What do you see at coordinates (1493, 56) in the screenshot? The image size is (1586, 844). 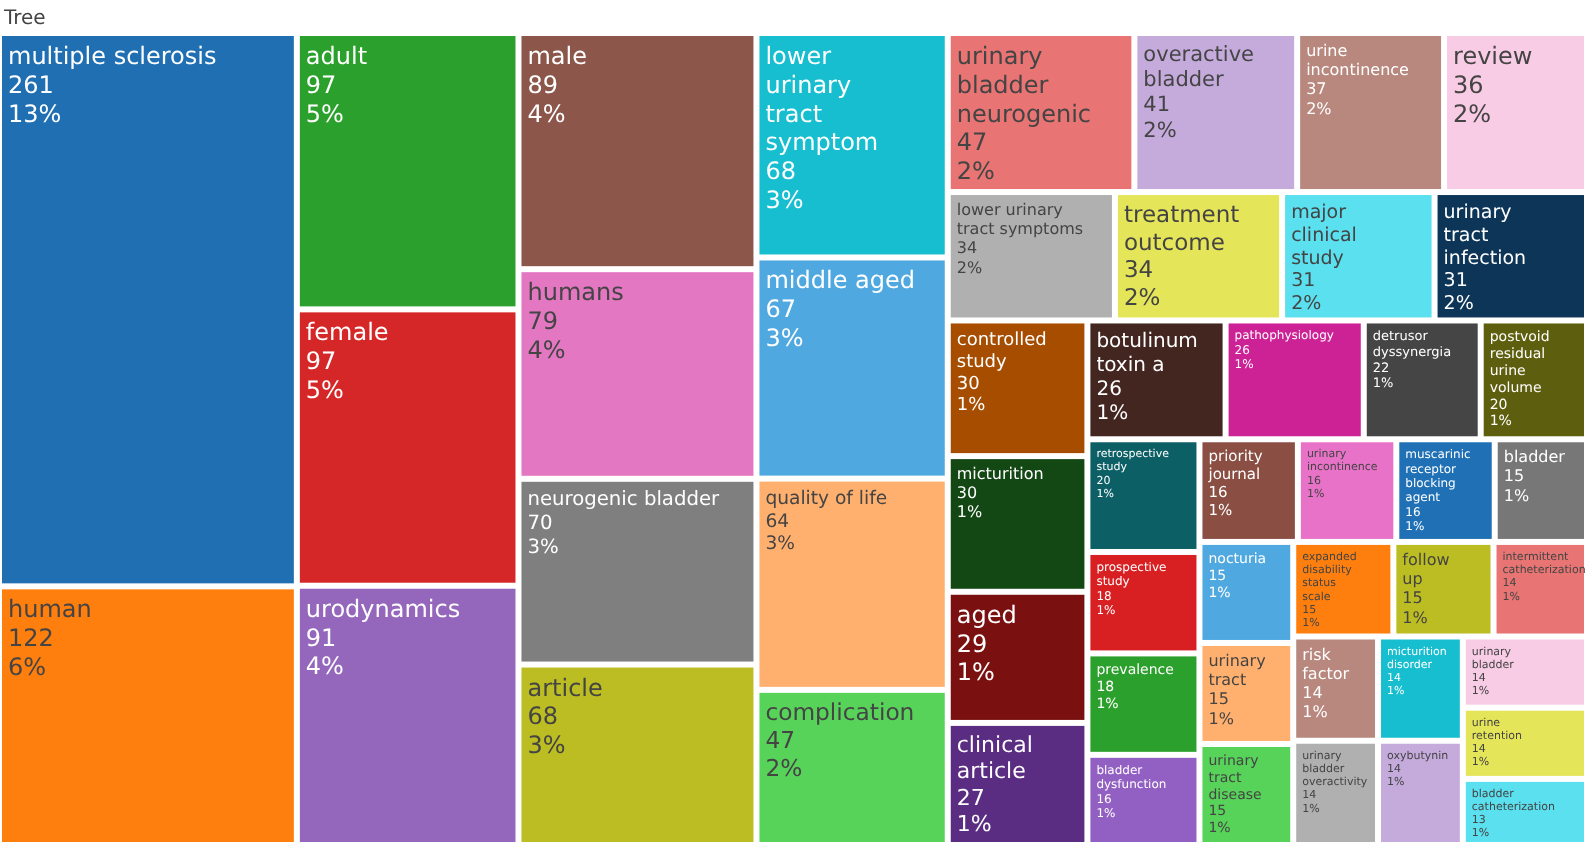 I see `category-label: review` at bounding box center [1493, 56].